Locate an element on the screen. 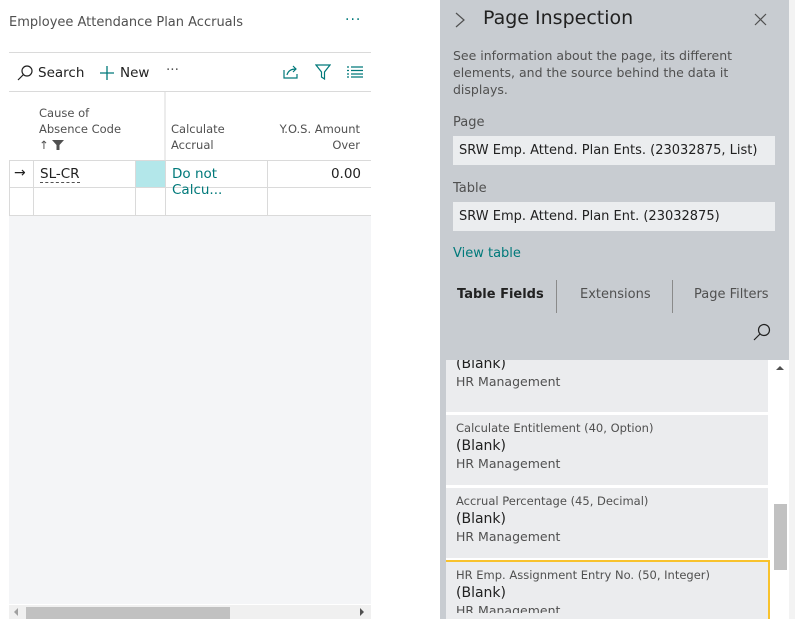 This screenshot has height=619, width=795. share-icon is located at coordinates (291, 72).